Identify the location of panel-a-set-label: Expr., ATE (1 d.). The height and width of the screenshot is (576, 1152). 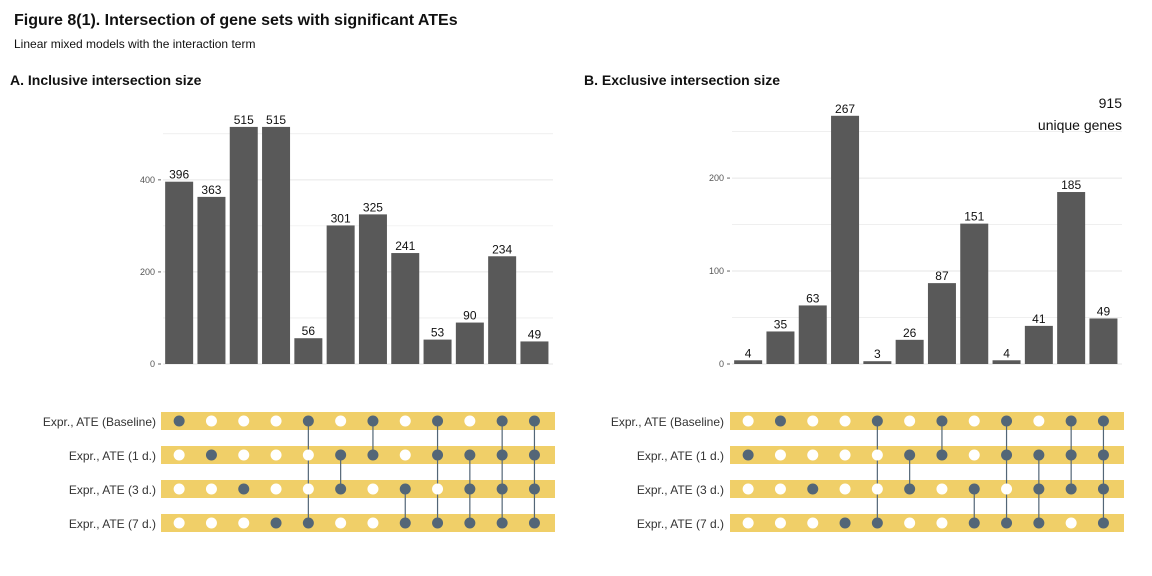
(112, 456).